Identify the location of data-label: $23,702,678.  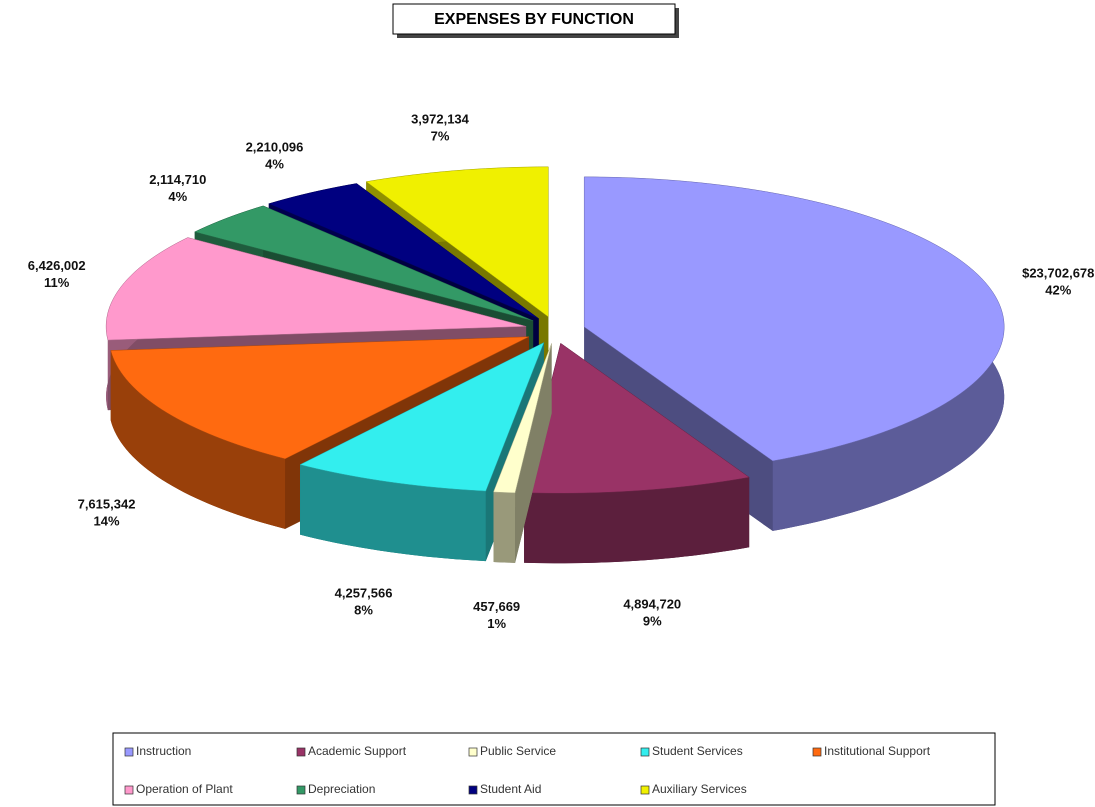
(1058, 273).